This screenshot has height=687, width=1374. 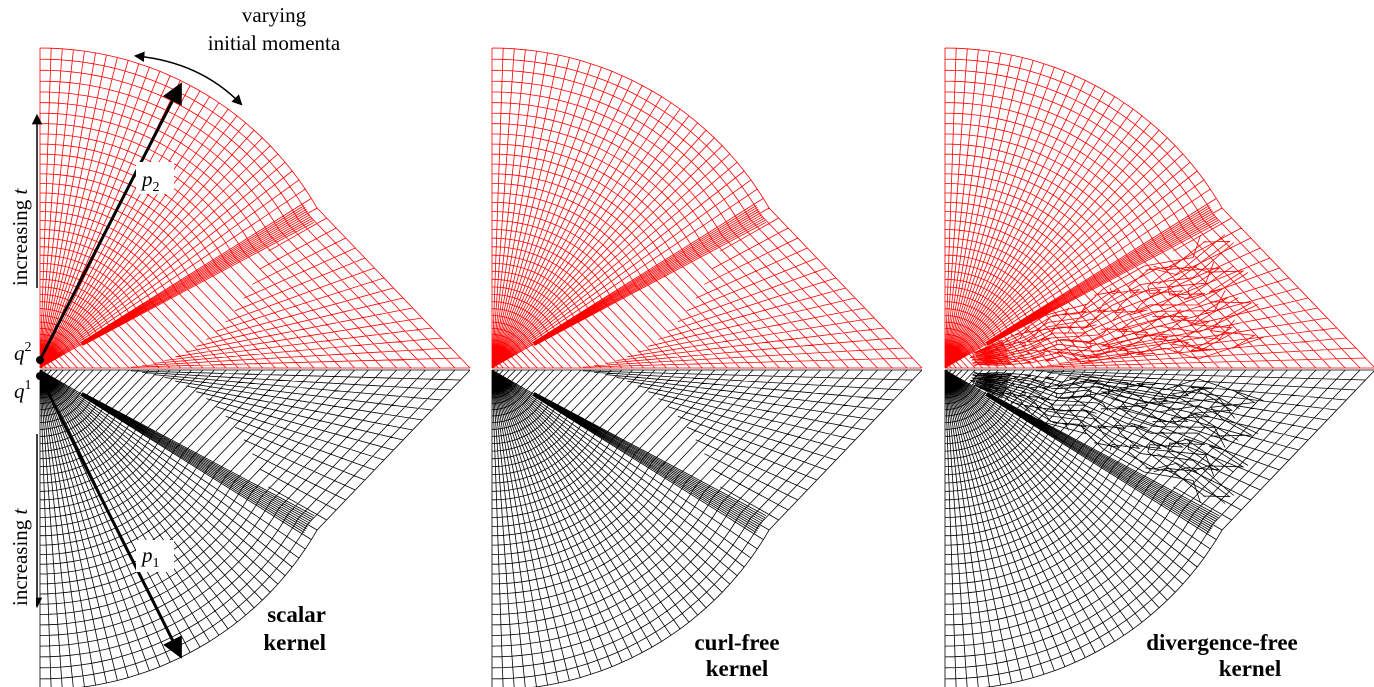 What do you see at coordinates (296, 614) in the screenshot?
I see `panel-title: scalar` at bounding box center [296, 614].